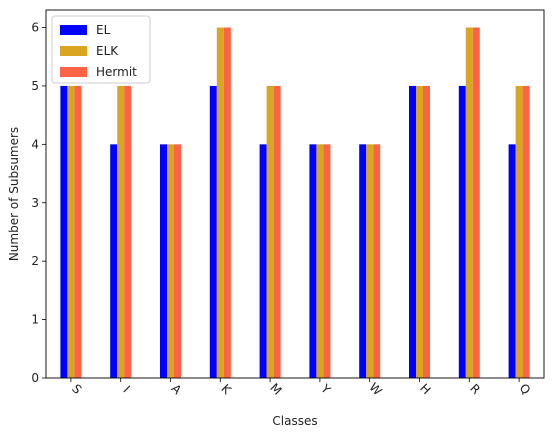 This screenshot has height=438, width=554. I want to click on y-tick-label: 3, so click(35, 203).